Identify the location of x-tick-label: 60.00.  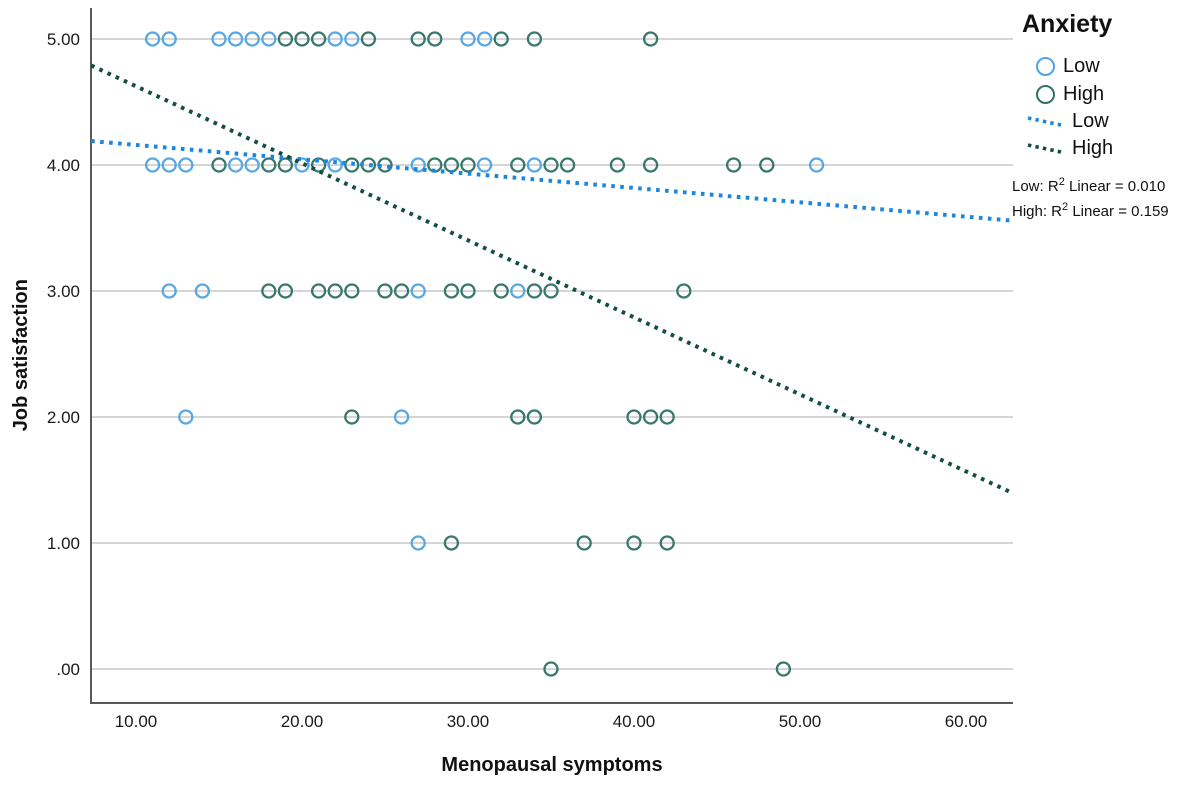
(966, 721).